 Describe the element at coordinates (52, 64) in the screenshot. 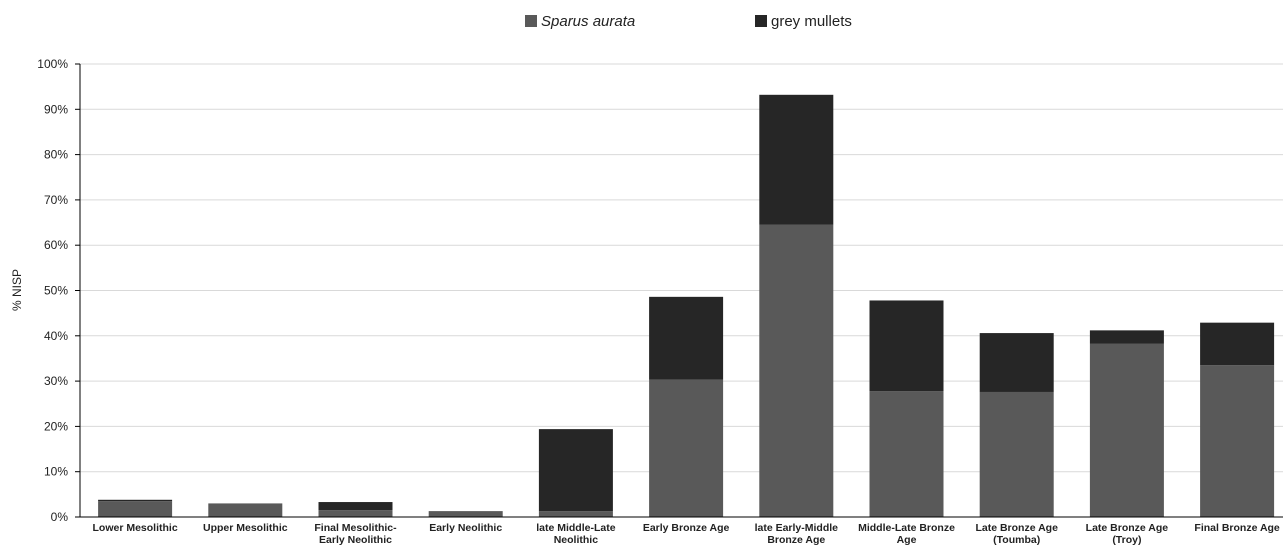

I see `y-tick-label: 100%` at that location.